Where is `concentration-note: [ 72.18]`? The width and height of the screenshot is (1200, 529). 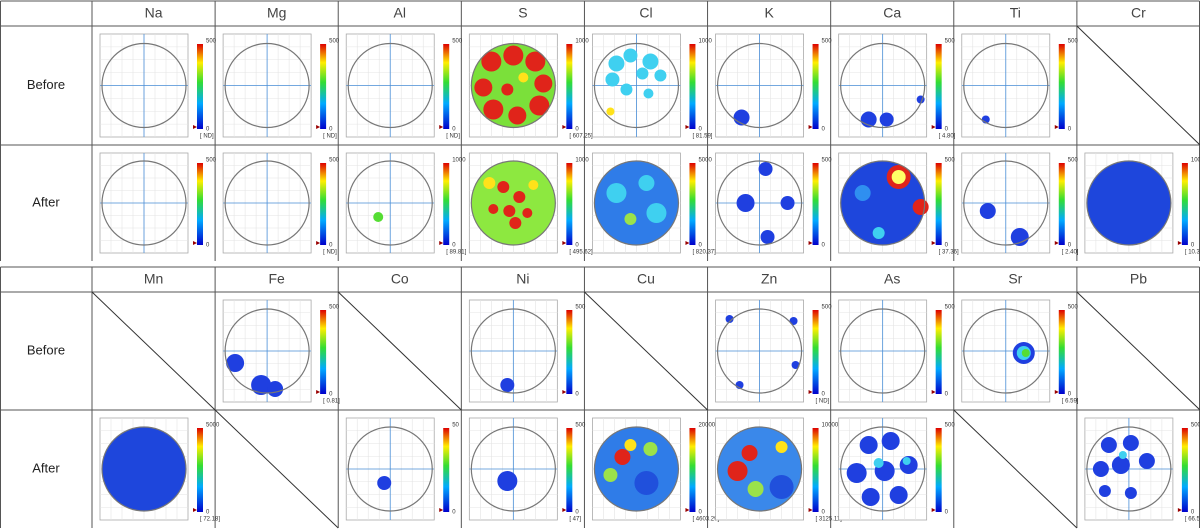
concentration-note: [ 72.18] is located at coordinates (210, 520).